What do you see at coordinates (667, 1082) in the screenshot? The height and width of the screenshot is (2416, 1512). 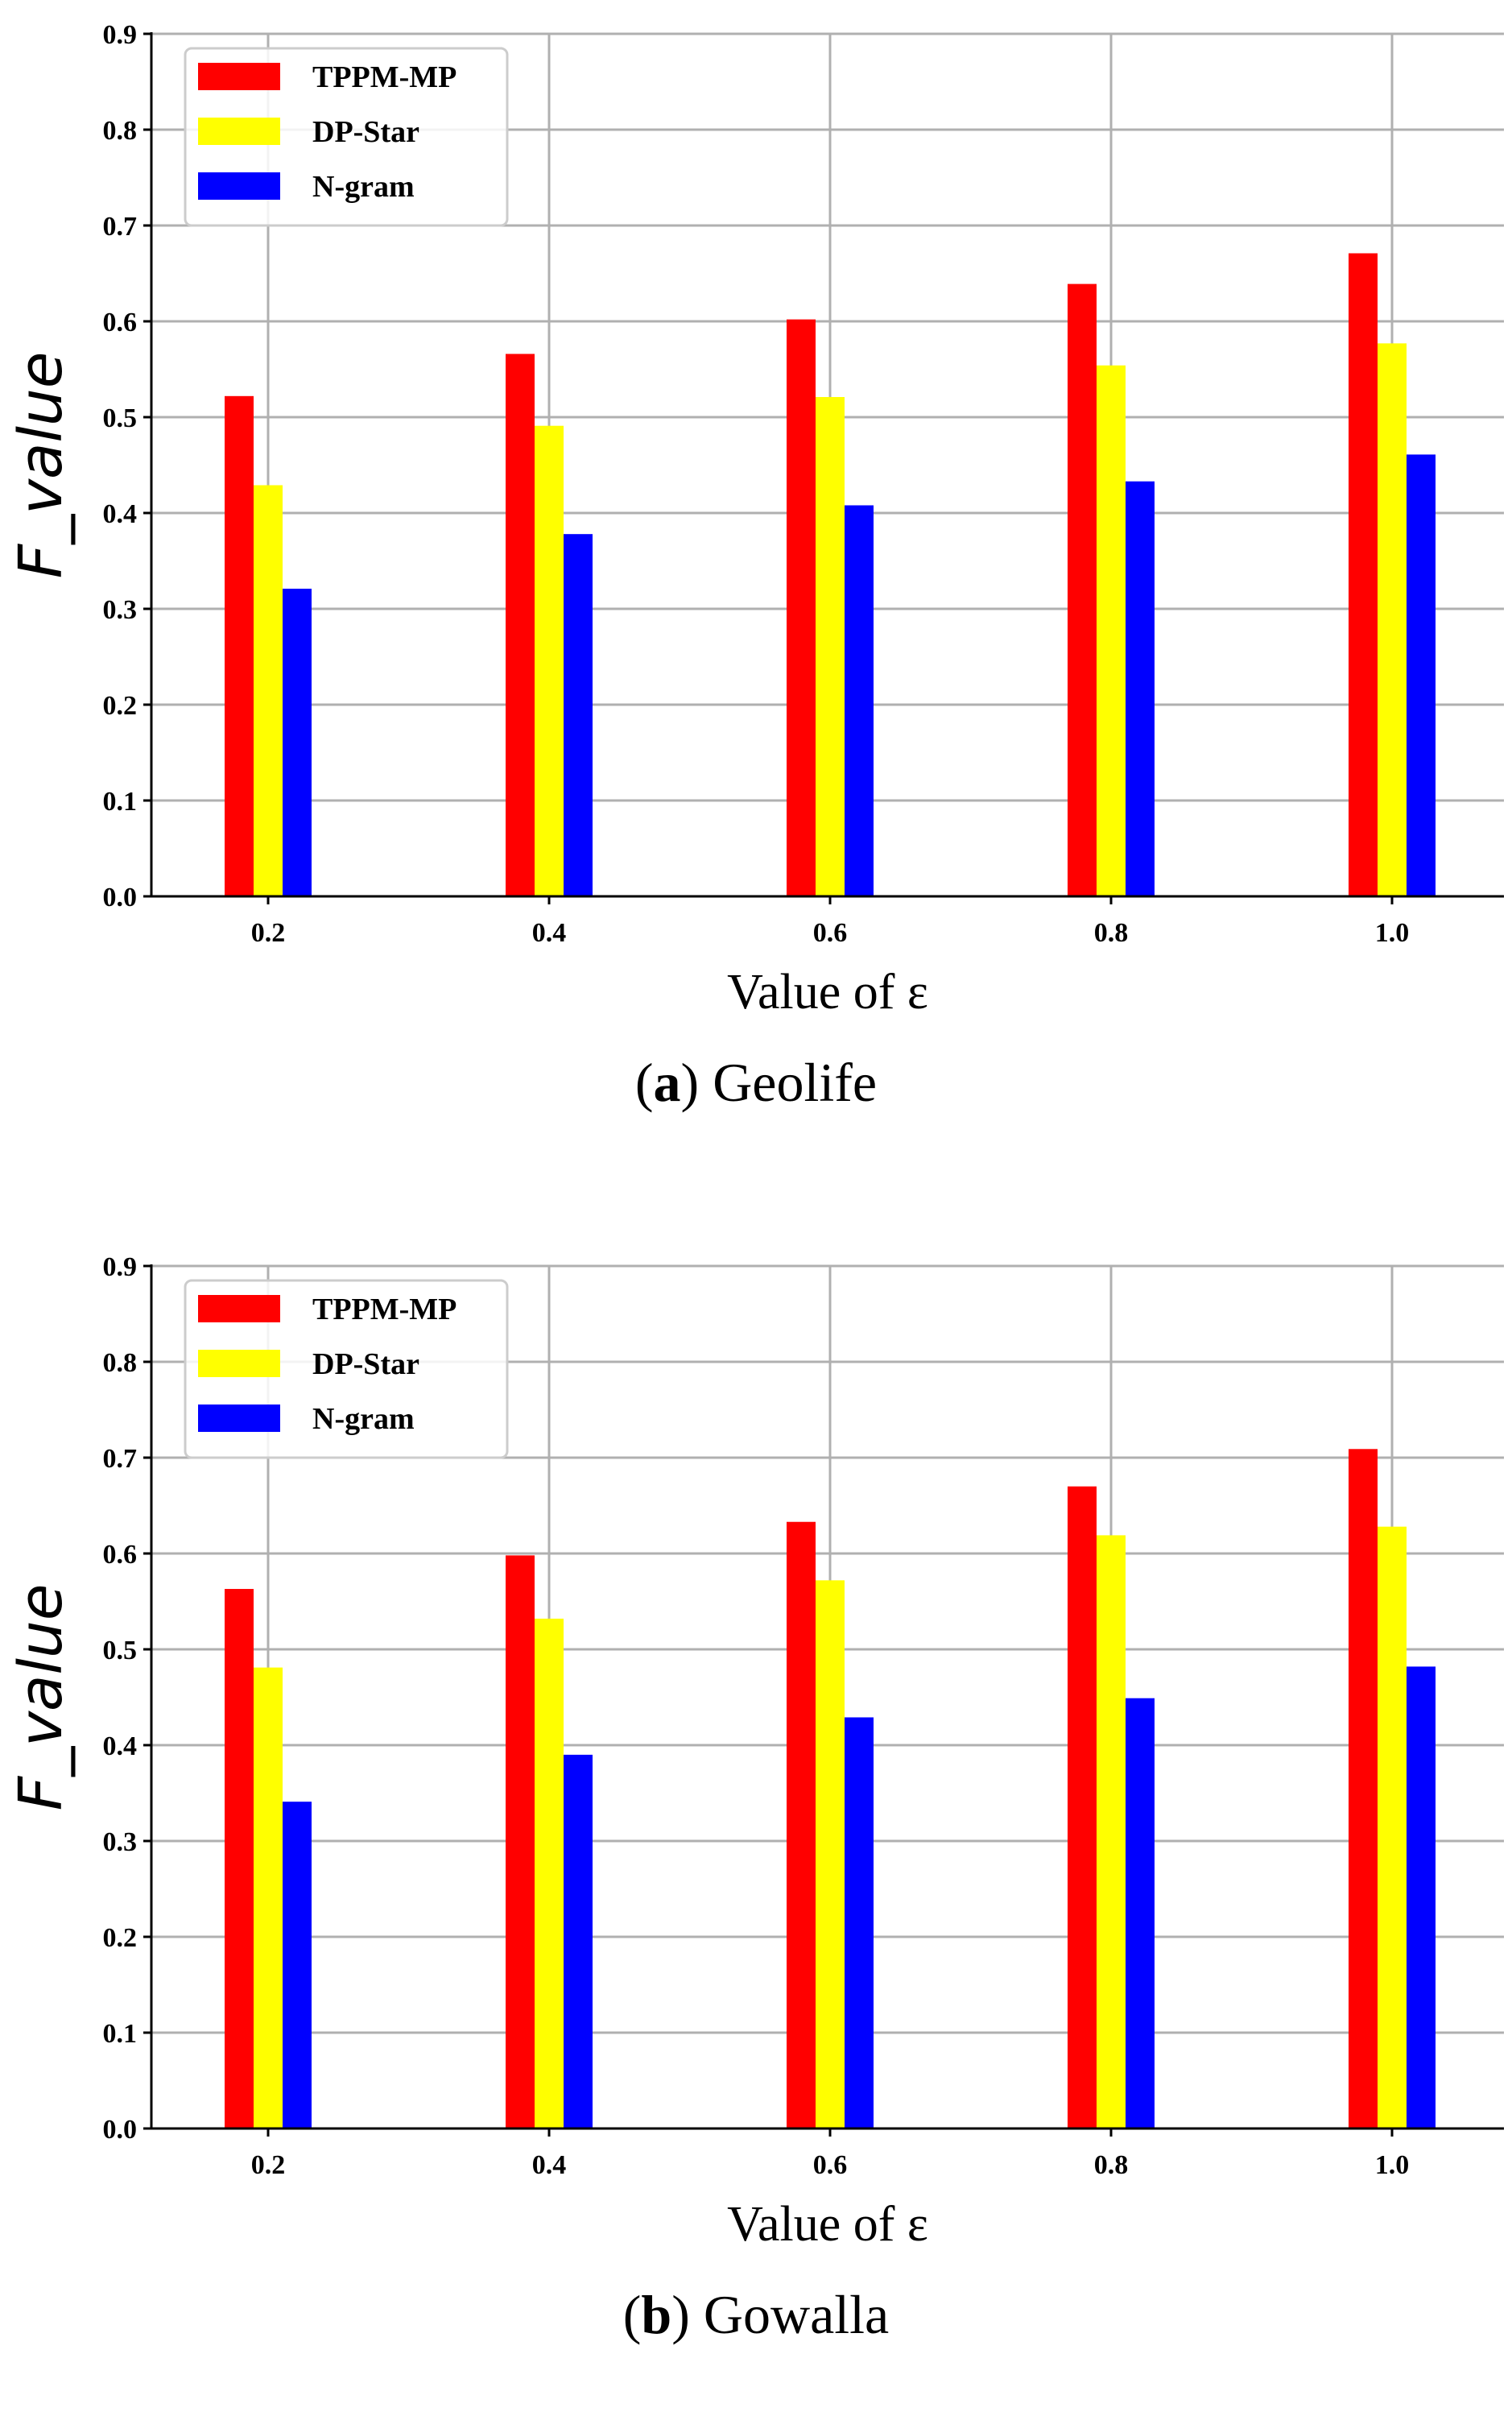 I see `caption-letter: a` at bounding box center [667, 1082].